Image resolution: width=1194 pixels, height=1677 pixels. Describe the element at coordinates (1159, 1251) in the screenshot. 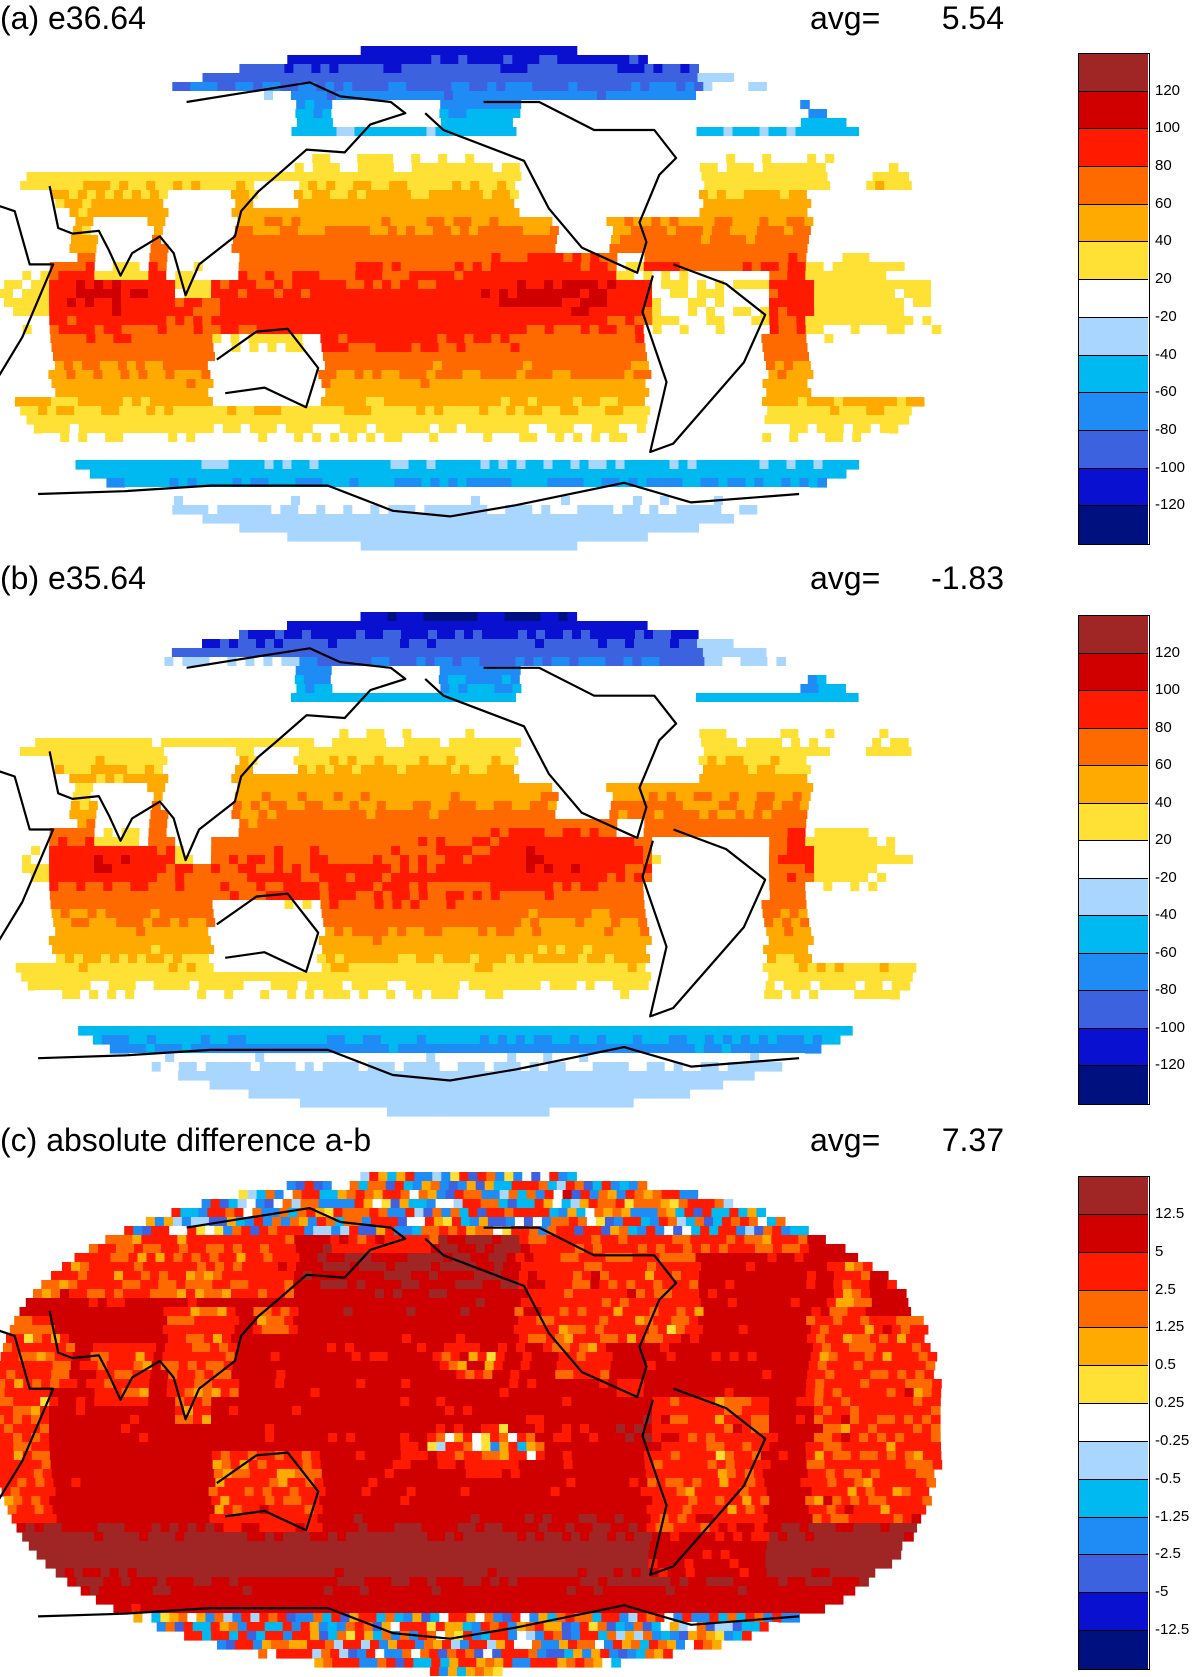

I see `colorbar-label: 5` at that location.